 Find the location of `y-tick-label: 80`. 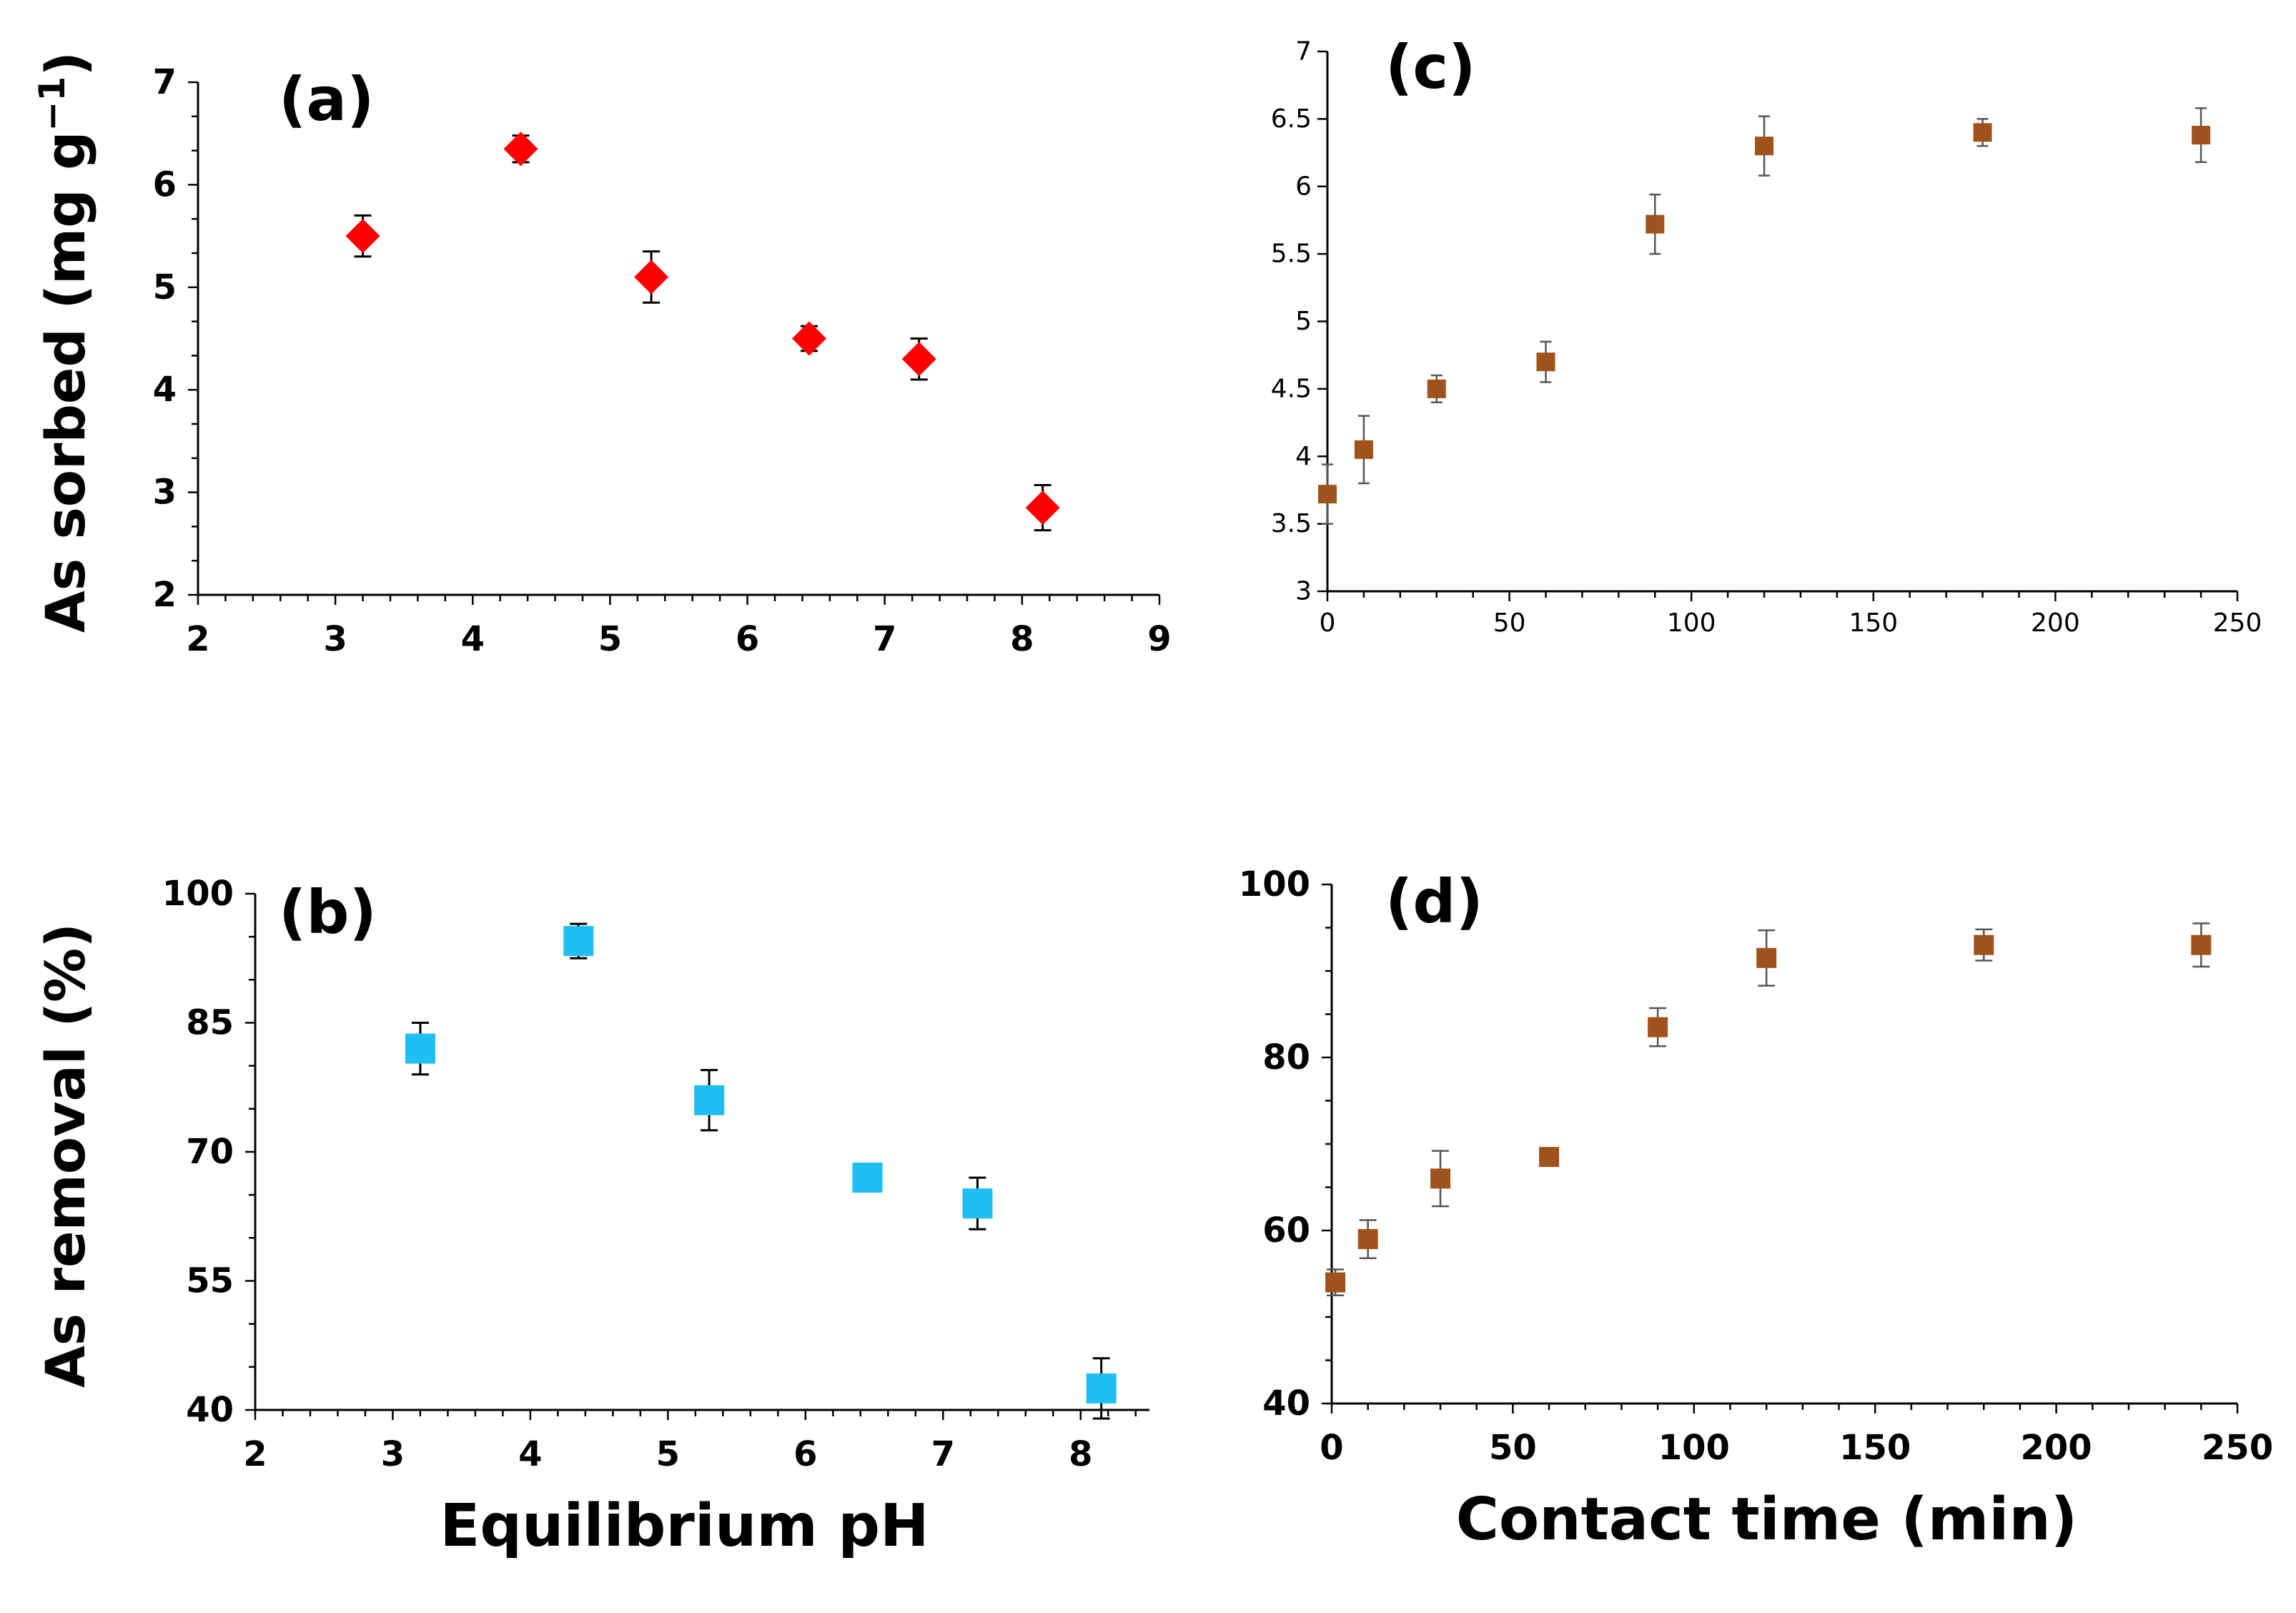

y-tick-label: 80 is located at coordinates (1286, 1057).